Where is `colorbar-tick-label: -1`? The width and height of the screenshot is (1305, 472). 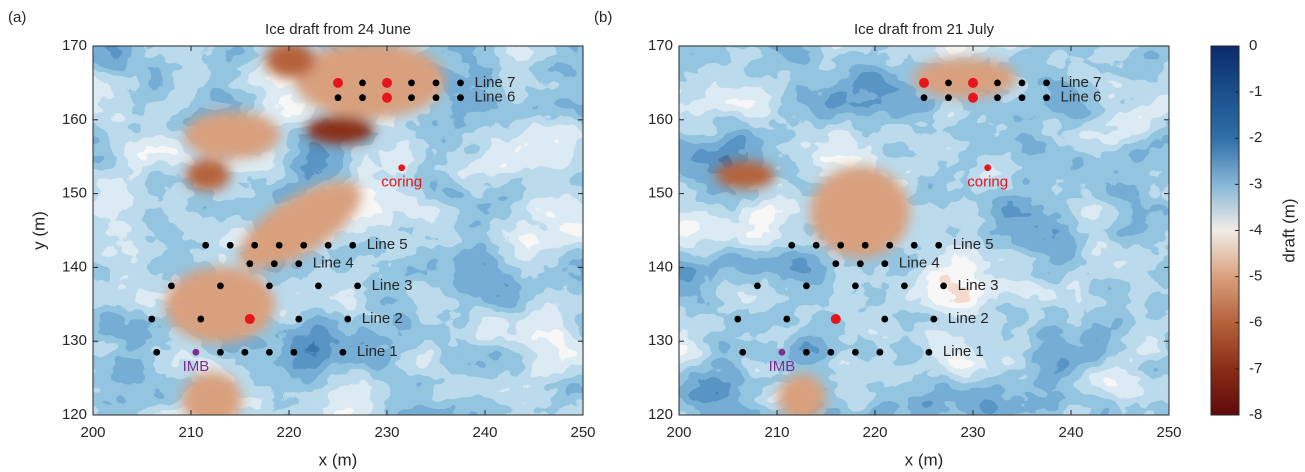
colorbar-tick-label: -1 is located at coordinates (1255, 91).